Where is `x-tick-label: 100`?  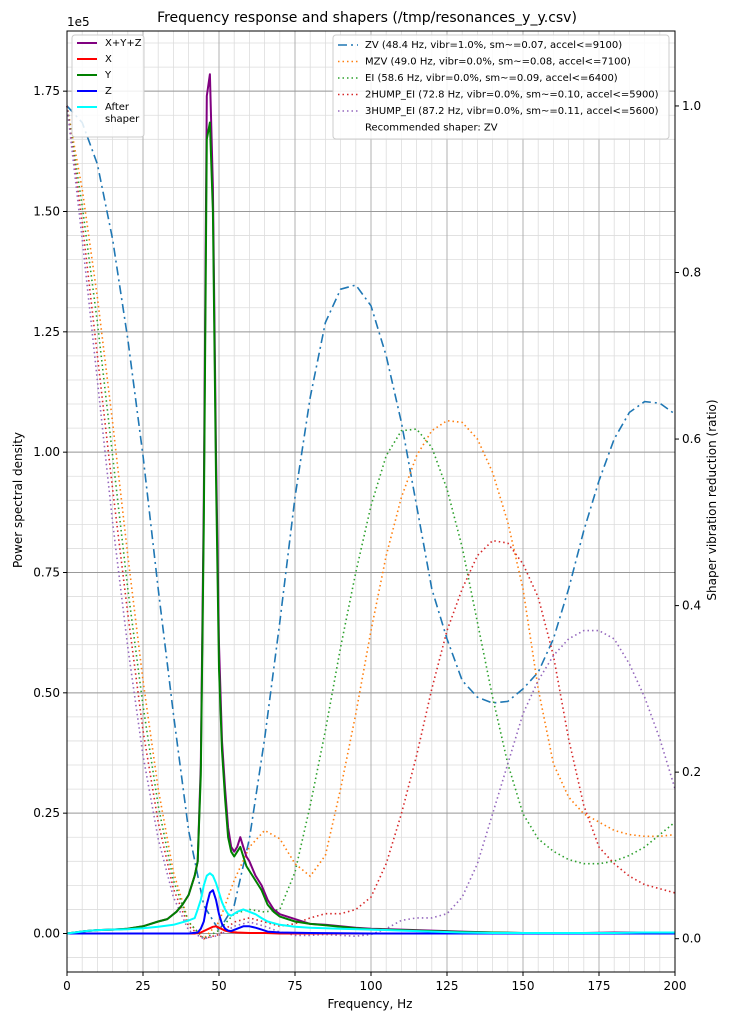 x-tick-label: 100 is located at coordinates (371, 986).